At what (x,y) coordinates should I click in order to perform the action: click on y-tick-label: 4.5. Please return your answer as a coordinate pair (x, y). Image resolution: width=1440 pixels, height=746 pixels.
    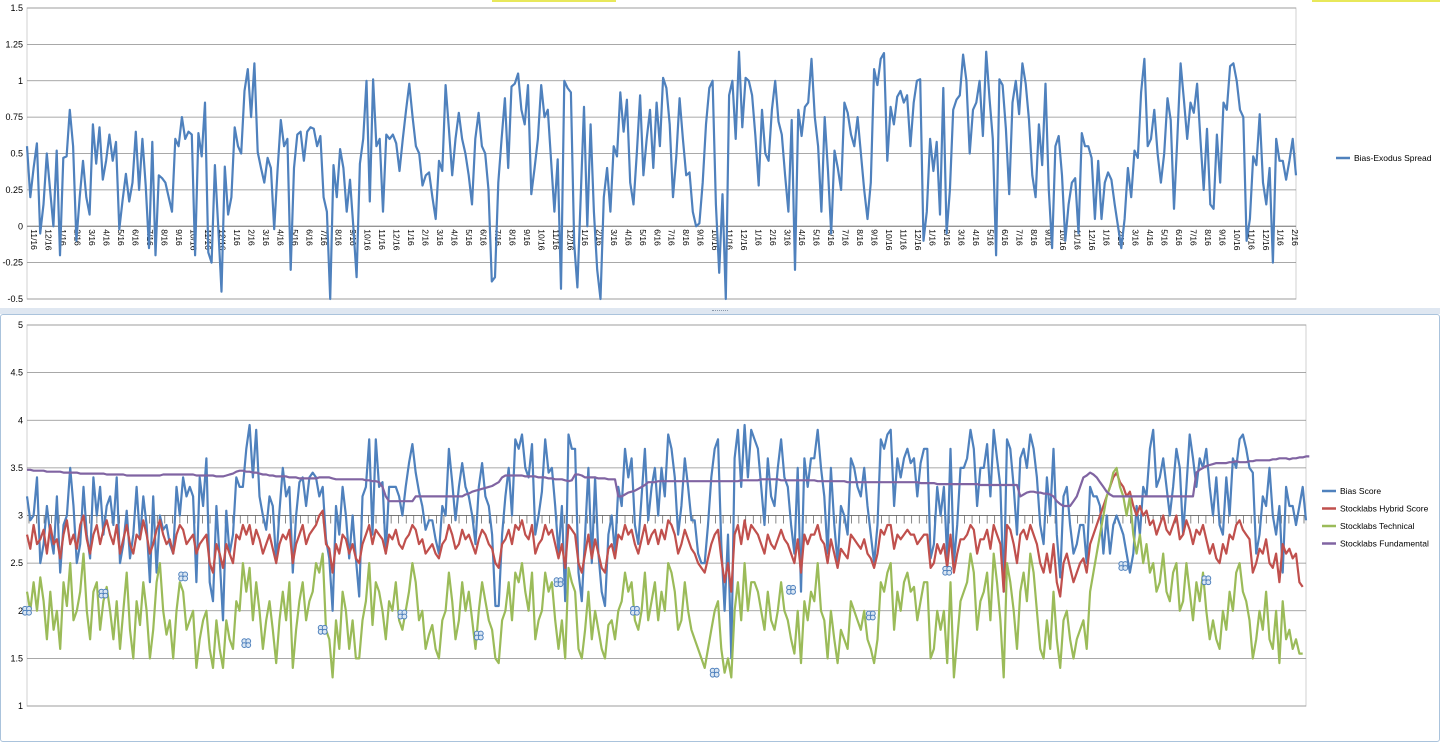
    Looking at the image, I should click on (16, 373).